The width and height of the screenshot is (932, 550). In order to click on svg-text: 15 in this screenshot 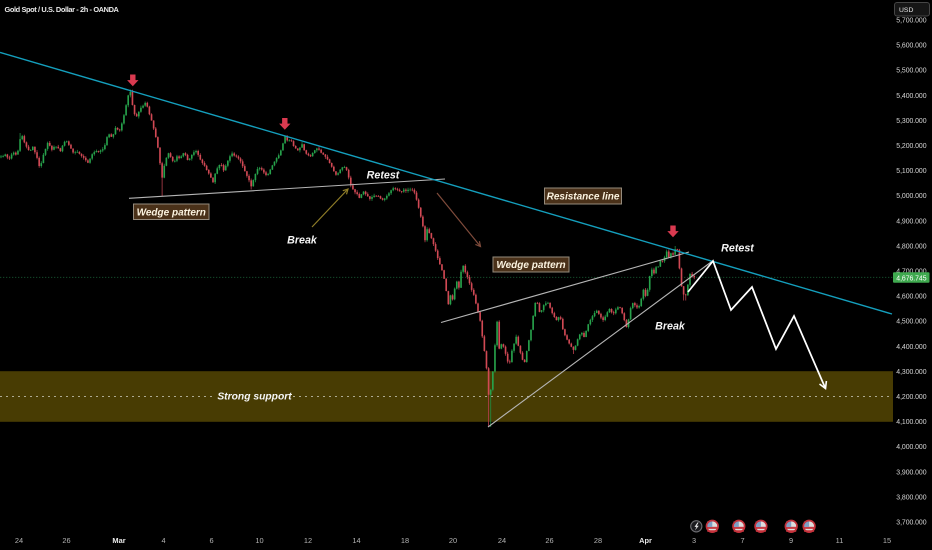, I will do `click(887, 540)`.